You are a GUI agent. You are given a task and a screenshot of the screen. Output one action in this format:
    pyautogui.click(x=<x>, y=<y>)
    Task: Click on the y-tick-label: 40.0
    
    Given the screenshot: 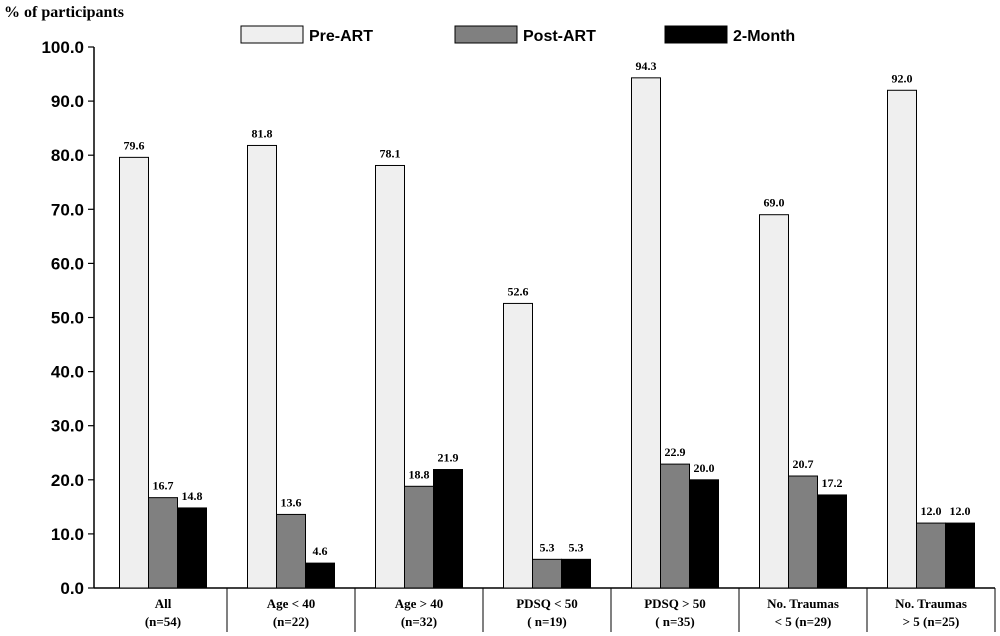 What is the action you would take?
    pyautogui.click(x=67, y=372)
    